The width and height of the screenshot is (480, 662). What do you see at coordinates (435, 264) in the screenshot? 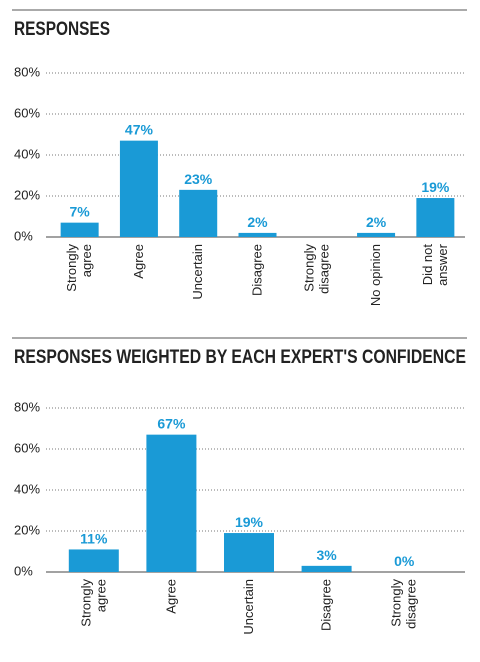
I see `x-tick-label: Did notanswer` at bounding box center [435, 264].